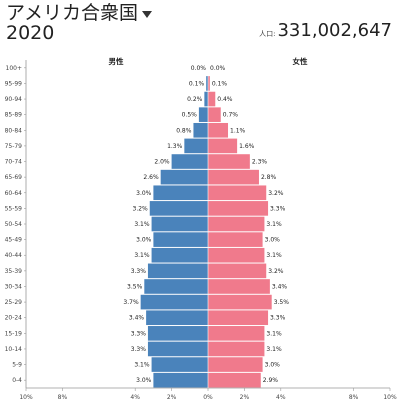  What do you see at coordinates (14, 333) in the screenshot?
I see `age-group-label: 15-19` at bounding box center [14, 333].